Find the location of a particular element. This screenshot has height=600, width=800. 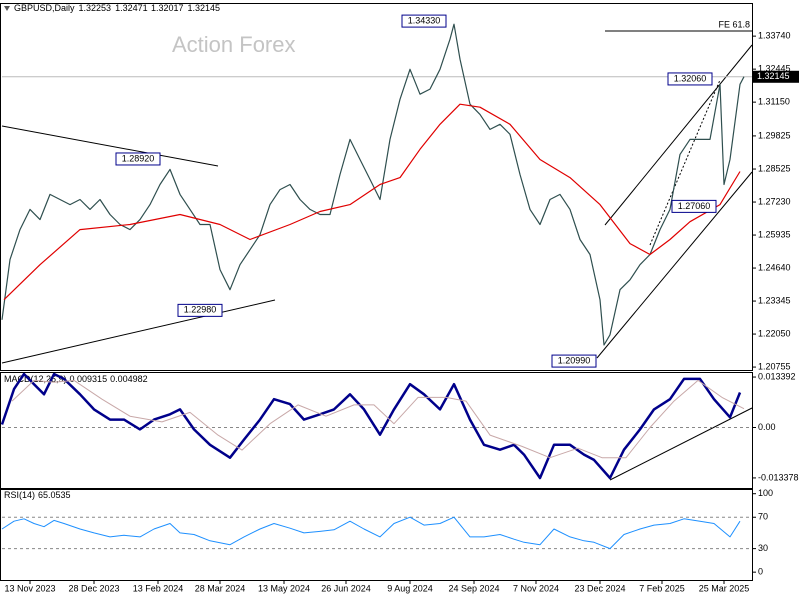

macd-title: MACD(12,26,9) is located at coordinates (35, 379).